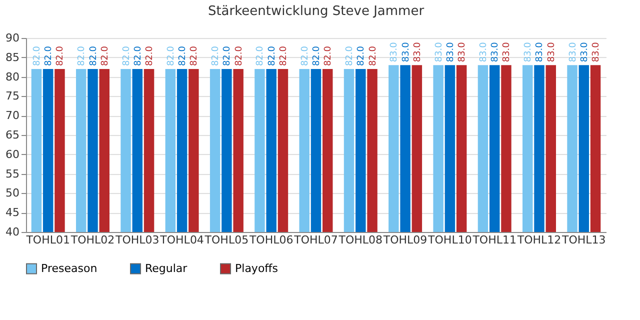  Describe the element at coordinates (316, 11) in the screenshot. I see `chart-title: Stärkeentwicklung Steve Jammer` at that location.